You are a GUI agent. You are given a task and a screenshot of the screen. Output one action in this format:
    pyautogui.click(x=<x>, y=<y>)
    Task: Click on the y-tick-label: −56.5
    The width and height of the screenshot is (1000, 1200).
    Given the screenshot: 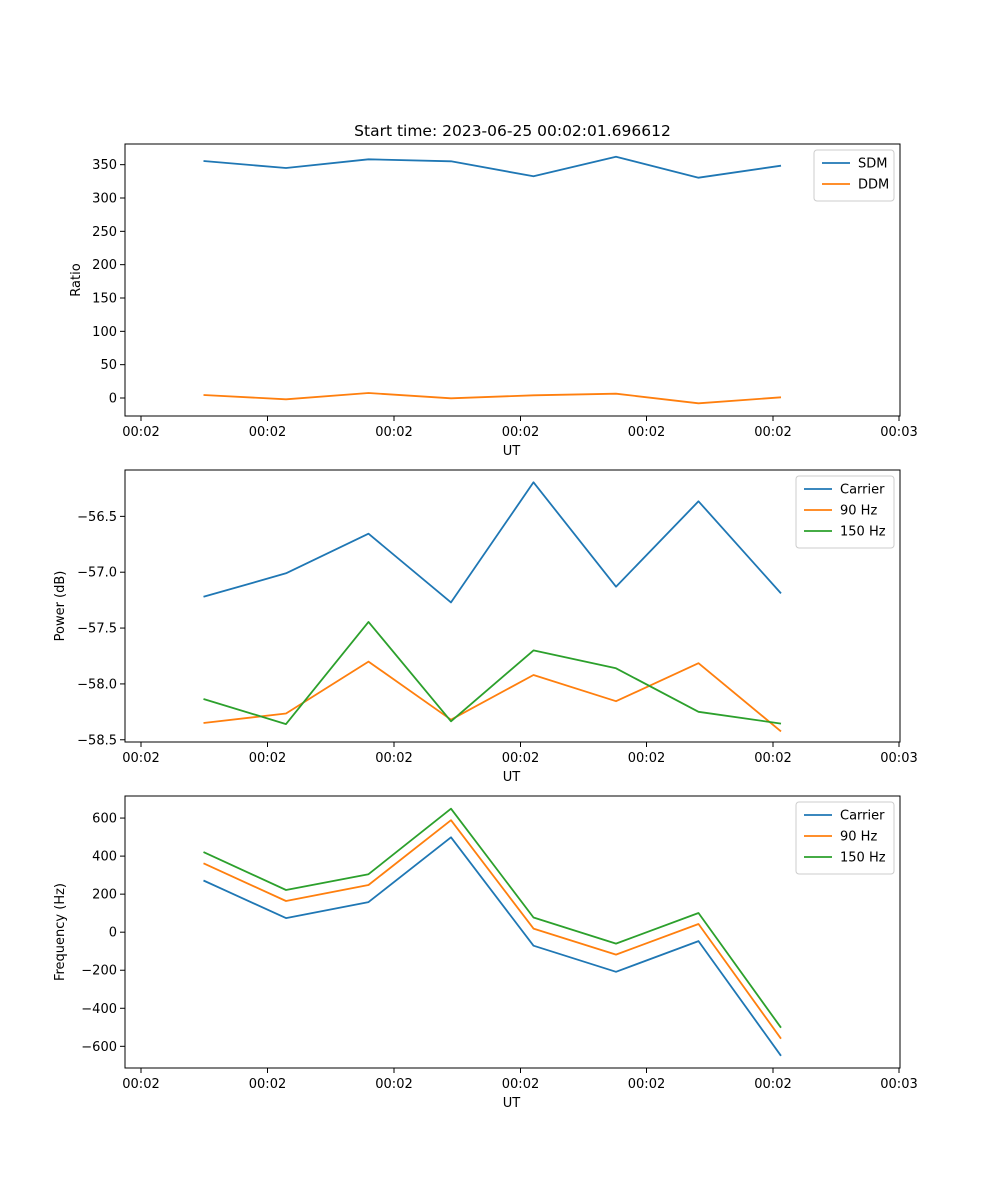 What is the action you would take?
    pyautogui.click(x=97, y=517)
    